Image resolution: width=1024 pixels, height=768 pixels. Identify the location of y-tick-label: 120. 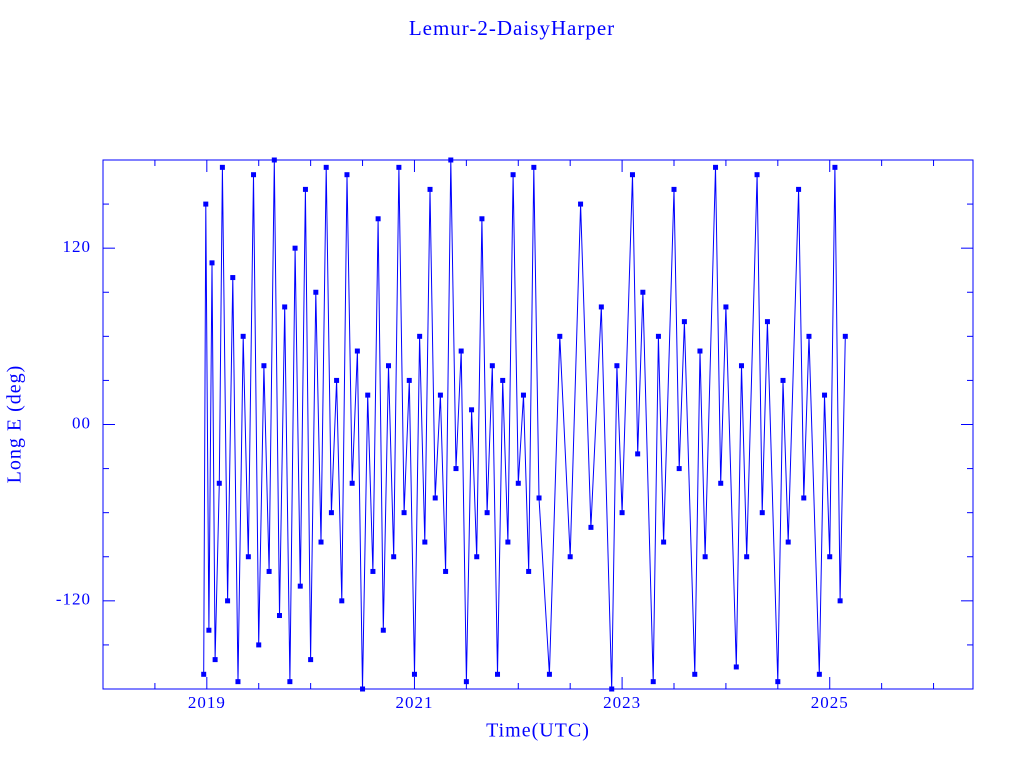
(77, 246).